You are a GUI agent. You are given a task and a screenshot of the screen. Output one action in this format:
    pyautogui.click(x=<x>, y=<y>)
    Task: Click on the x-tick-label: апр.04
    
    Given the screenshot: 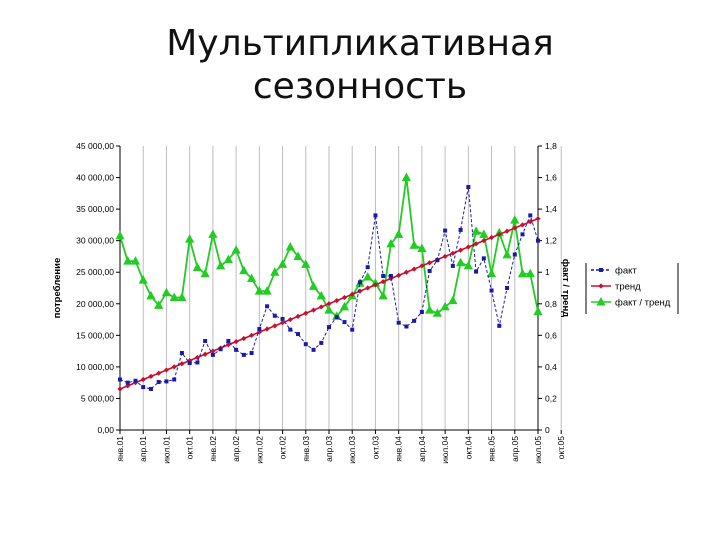 What is the action you would take?
    pyautogui.click(x=422, y=449)
    